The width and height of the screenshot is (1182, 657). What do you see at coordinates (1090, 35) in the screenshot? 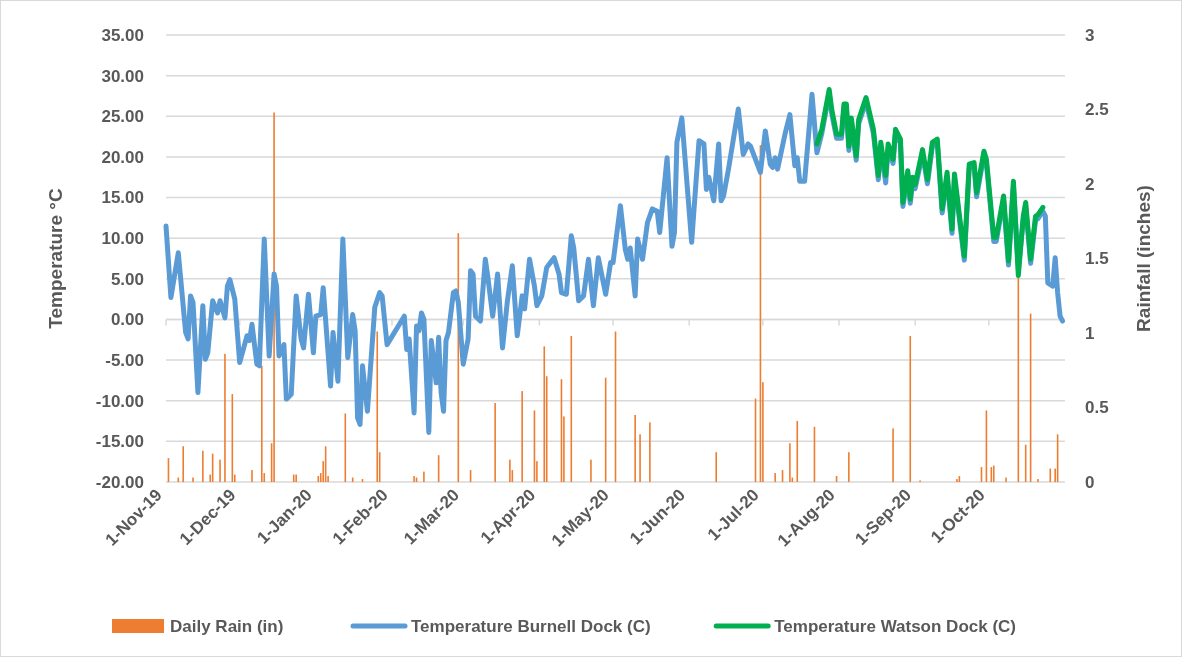
I see `y2-tick-label: 3` at bounding box center [1090, 35].